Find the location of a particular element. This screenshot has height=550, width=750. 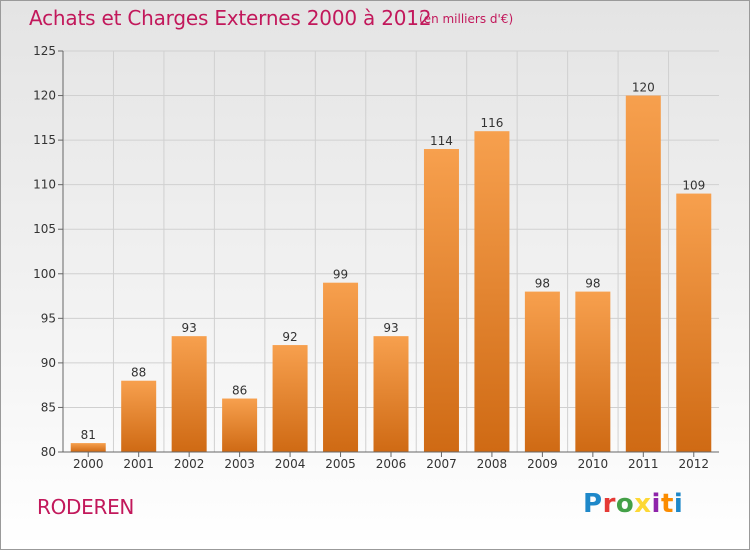

x-tick-label: 2009 is located at coordinates (542, 464).